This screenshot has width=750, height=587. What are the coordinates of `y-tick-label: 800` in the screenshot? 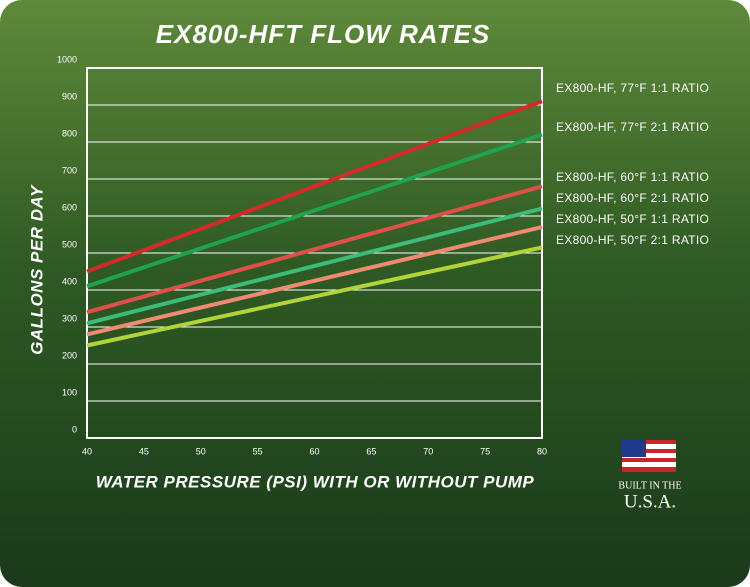 It's located at (69, 133).